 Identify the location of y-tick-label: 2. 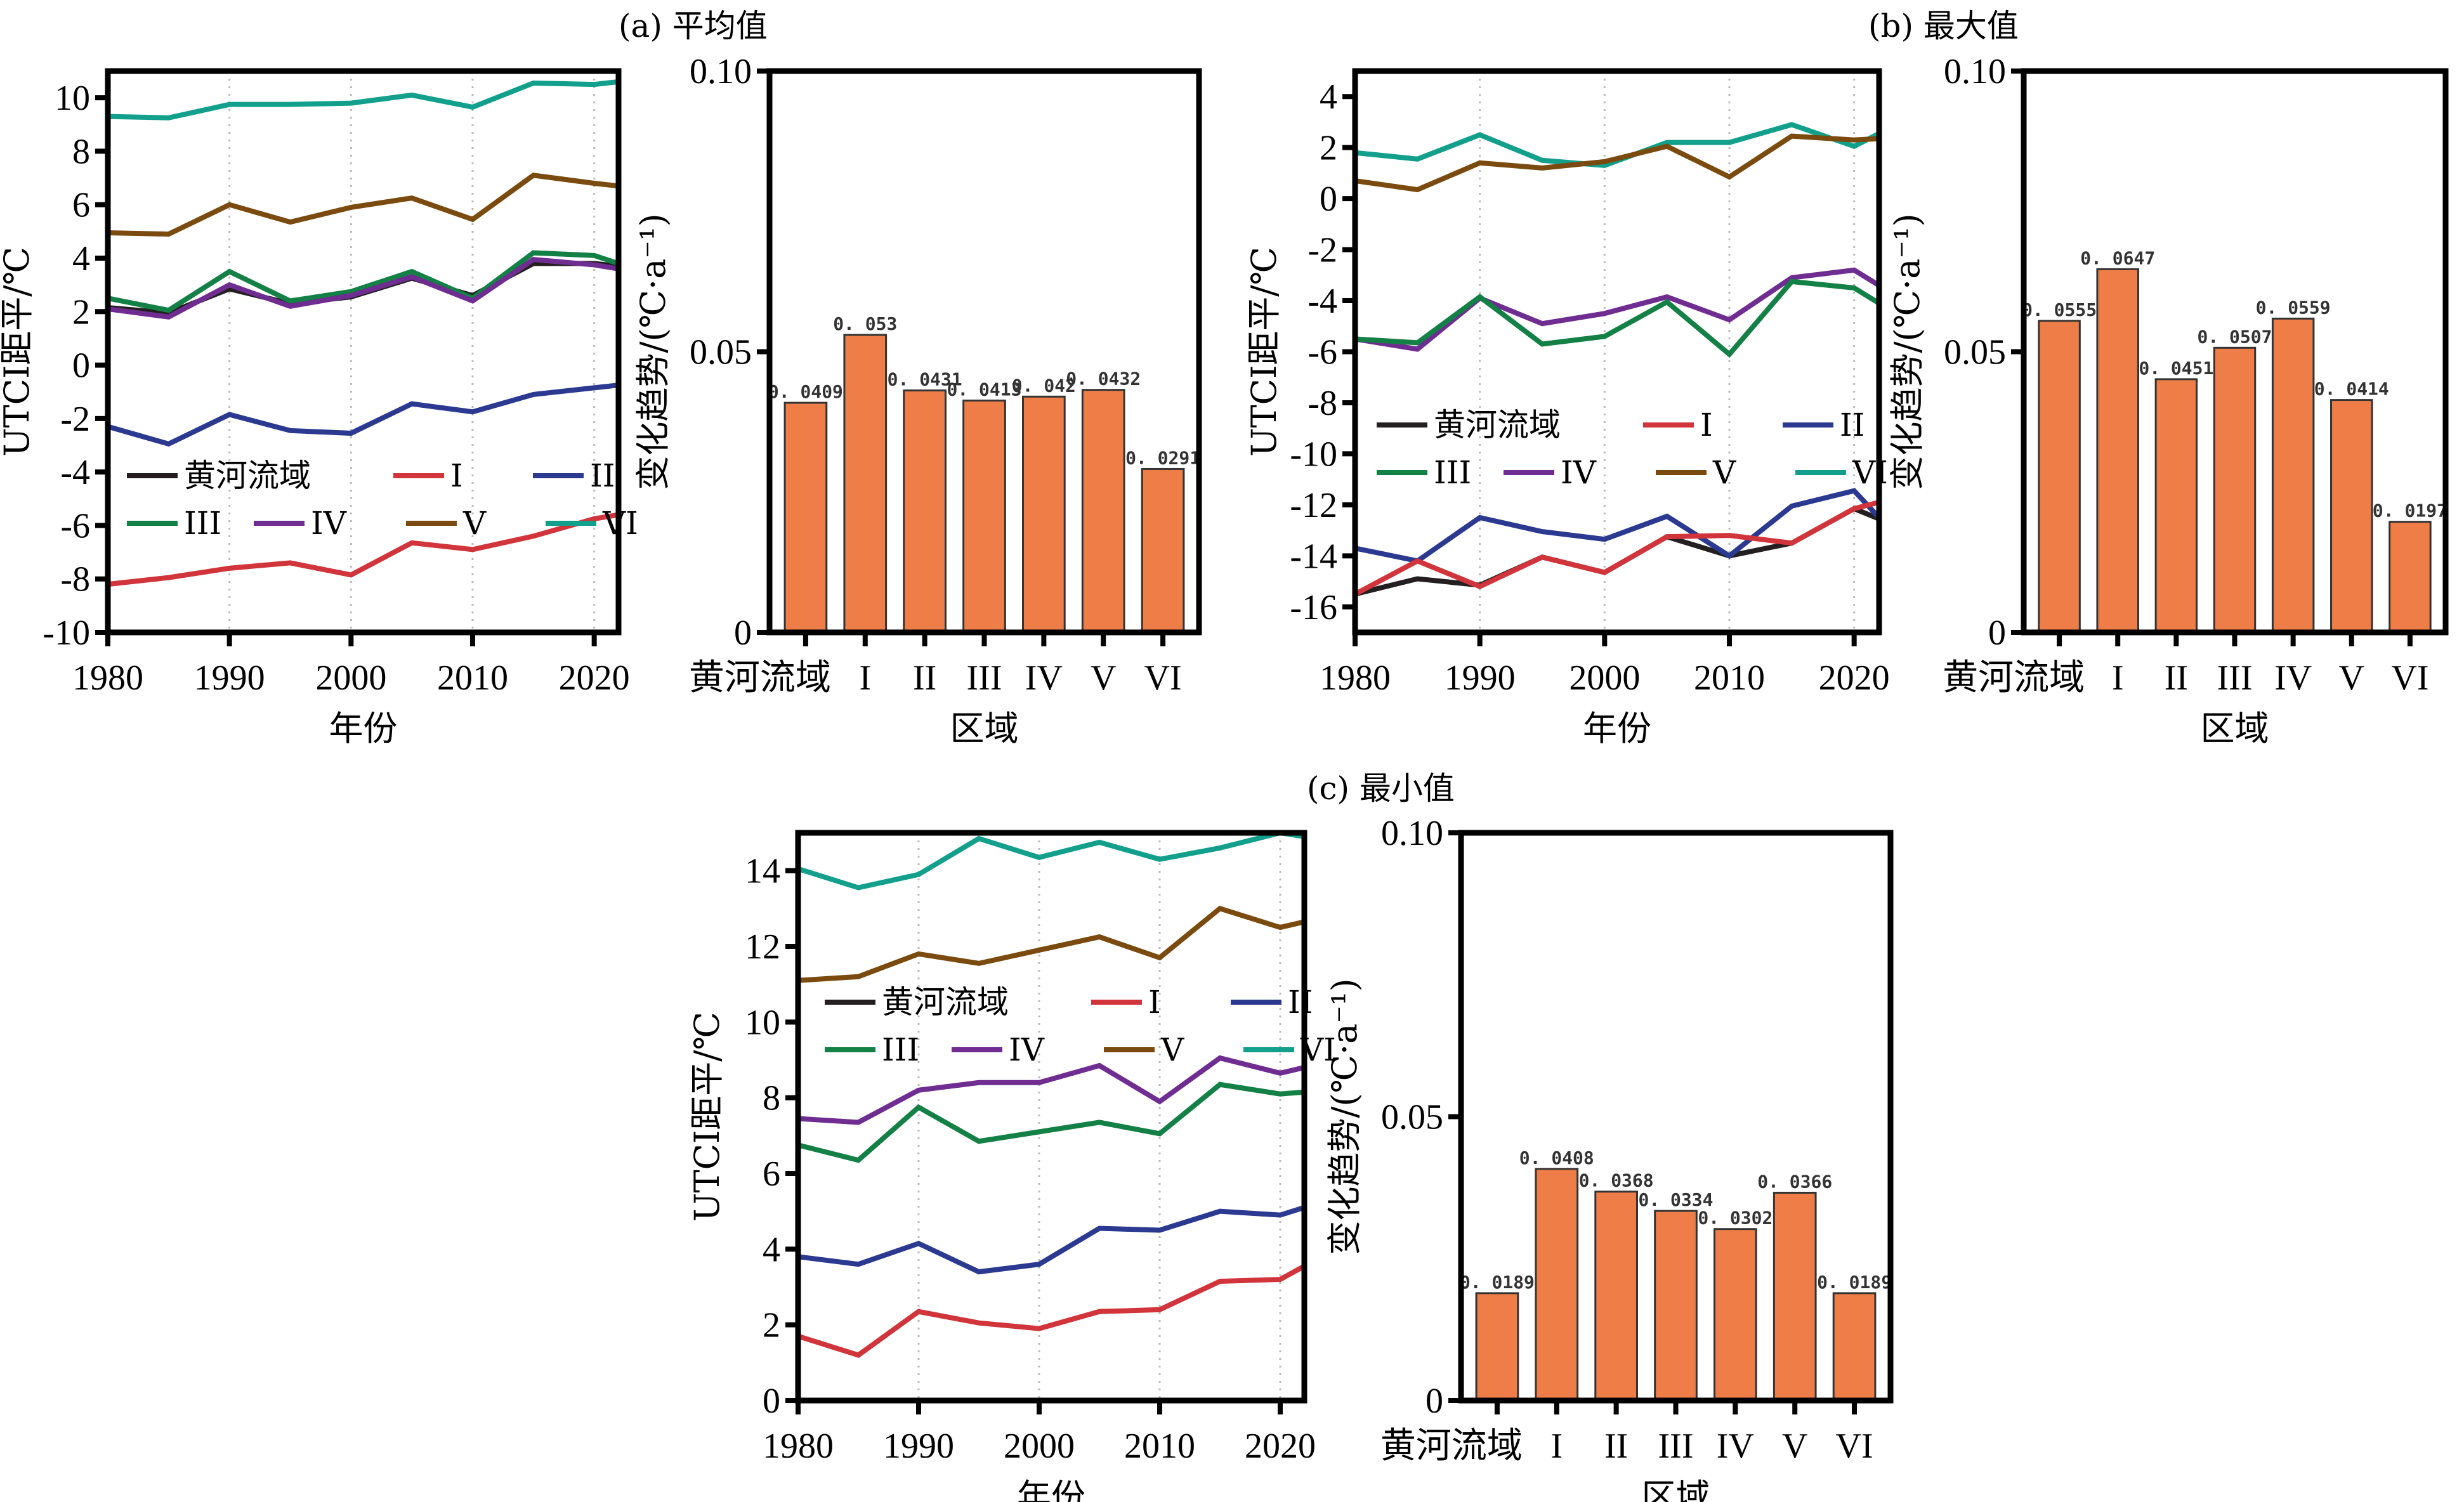
(1328, 148).